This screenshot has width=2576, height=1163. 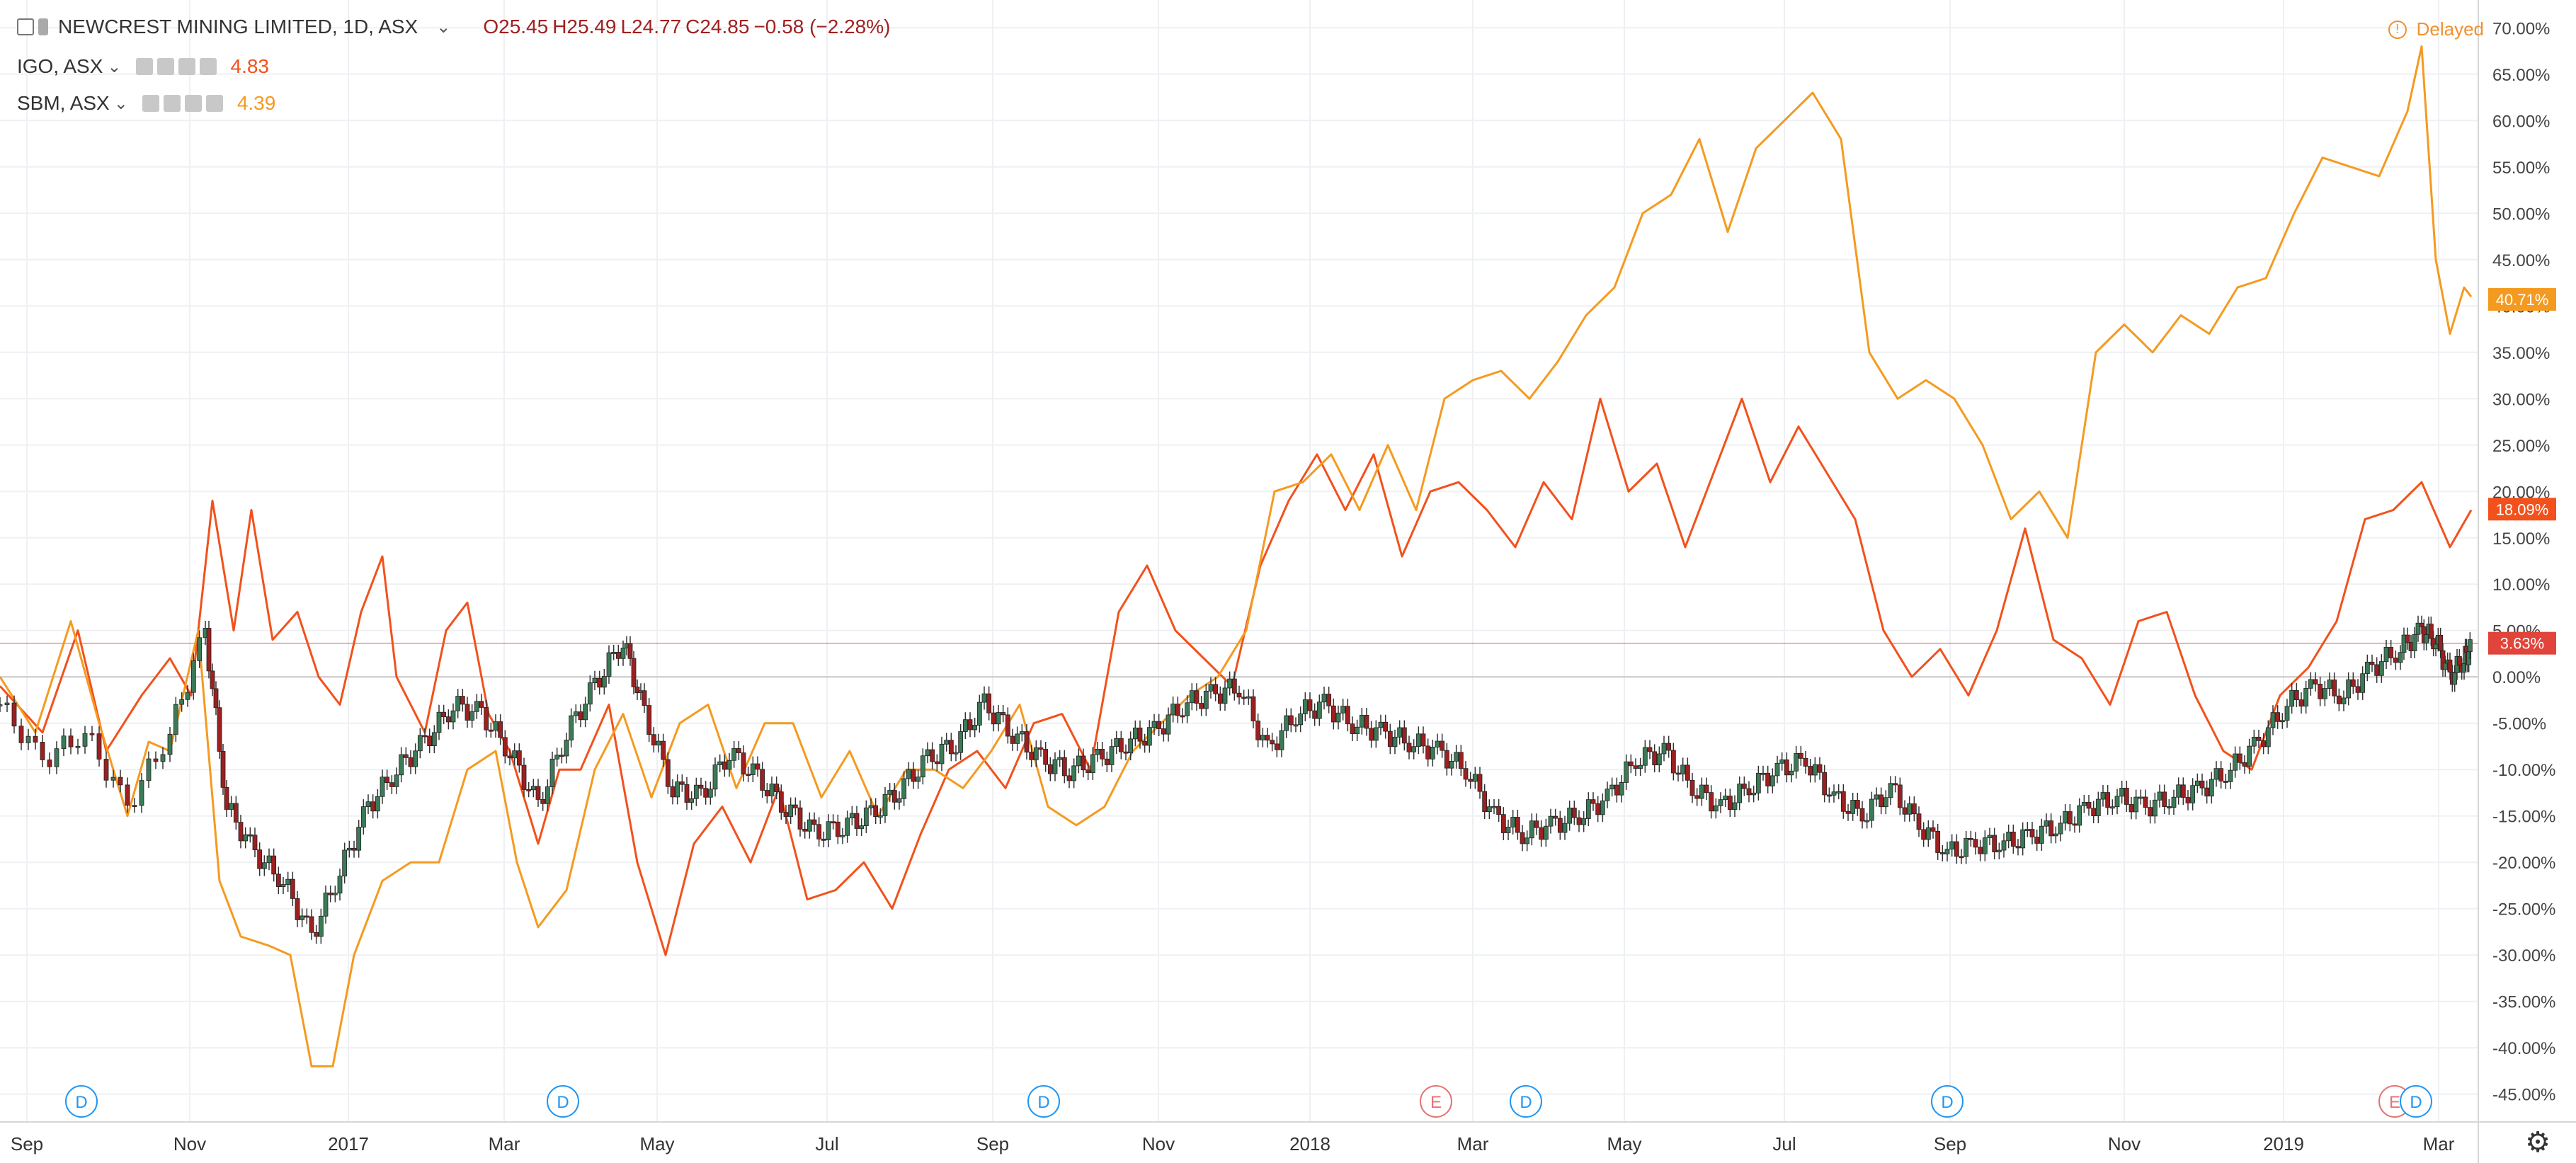 I want to click on legend-sbm: SBM, ASX ⌄ 4.39, so click(x=146, y=103).